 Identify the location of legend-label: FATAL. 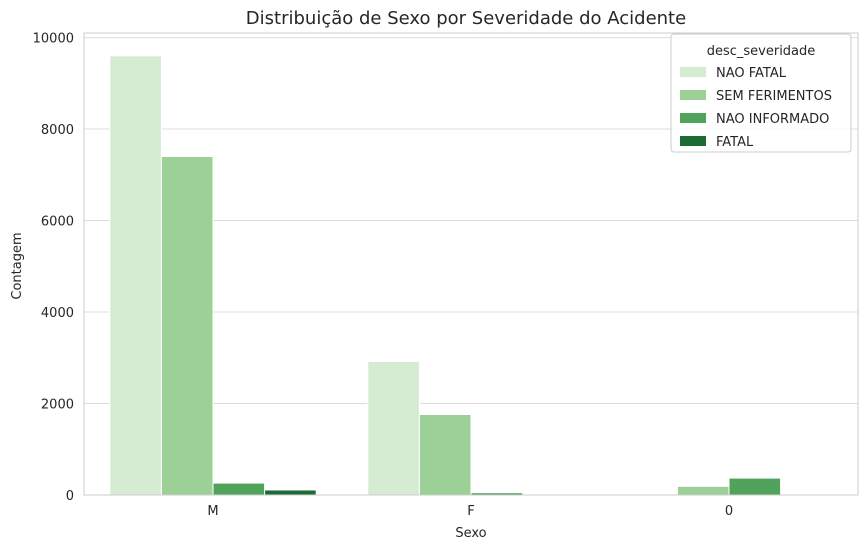
(735, 142).